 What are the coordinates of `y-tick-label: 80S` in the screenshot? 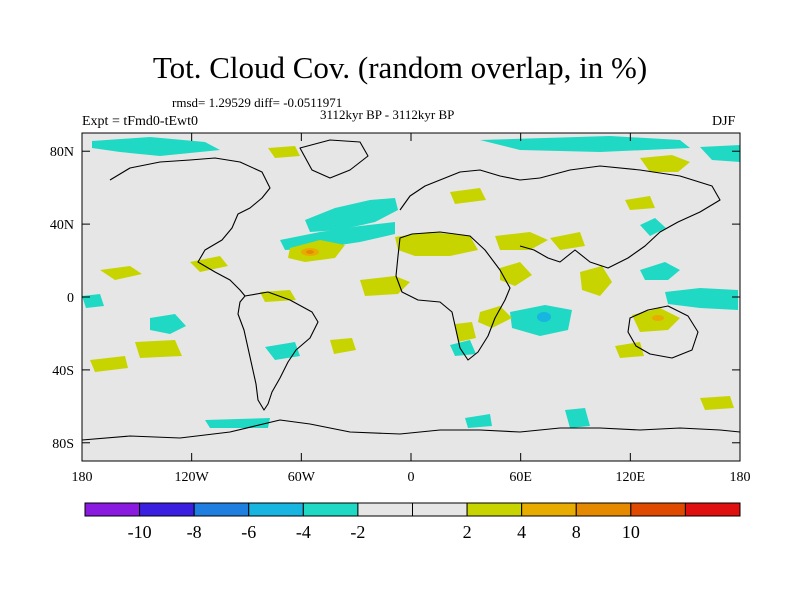 It's located at (63, 444).